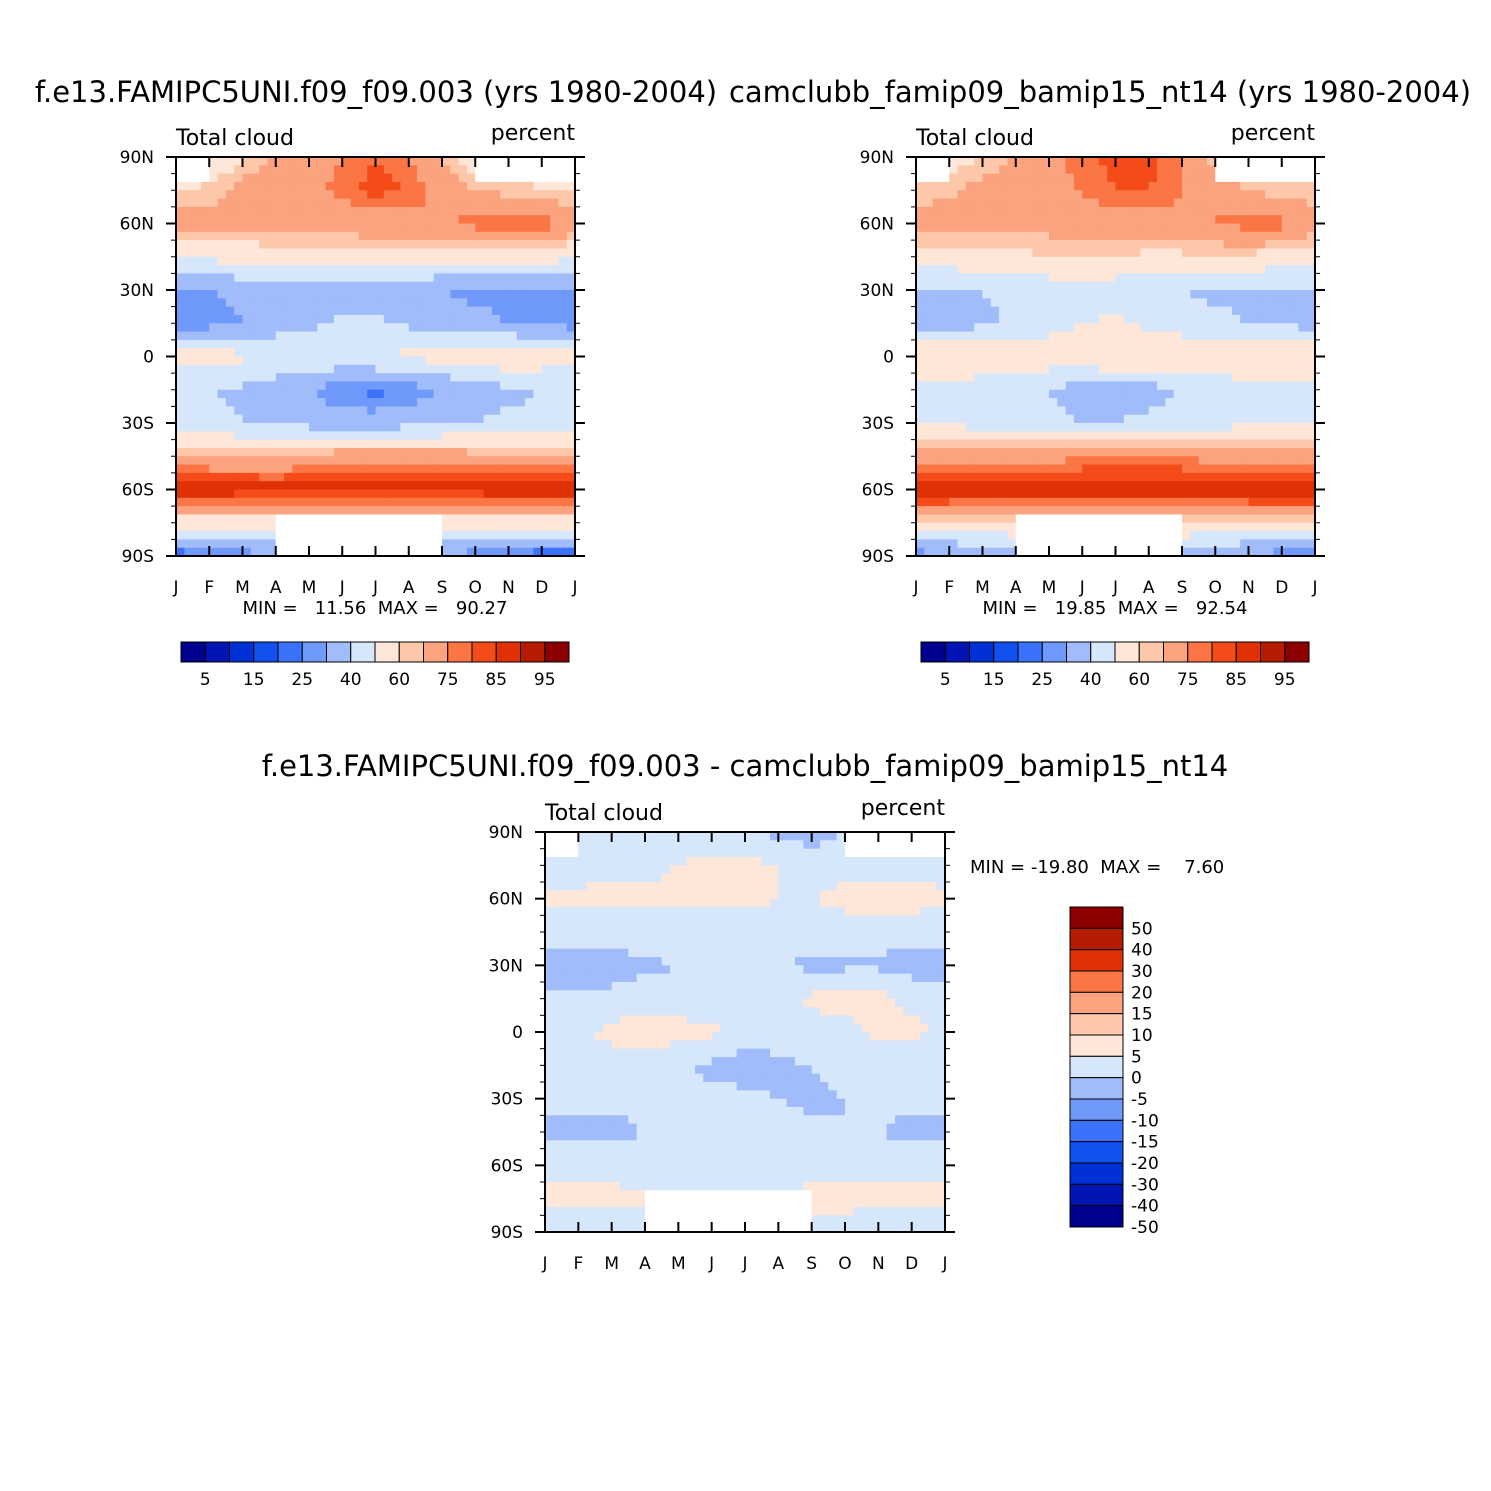  I want to click on colorbar-swatch, so click(508, 652).